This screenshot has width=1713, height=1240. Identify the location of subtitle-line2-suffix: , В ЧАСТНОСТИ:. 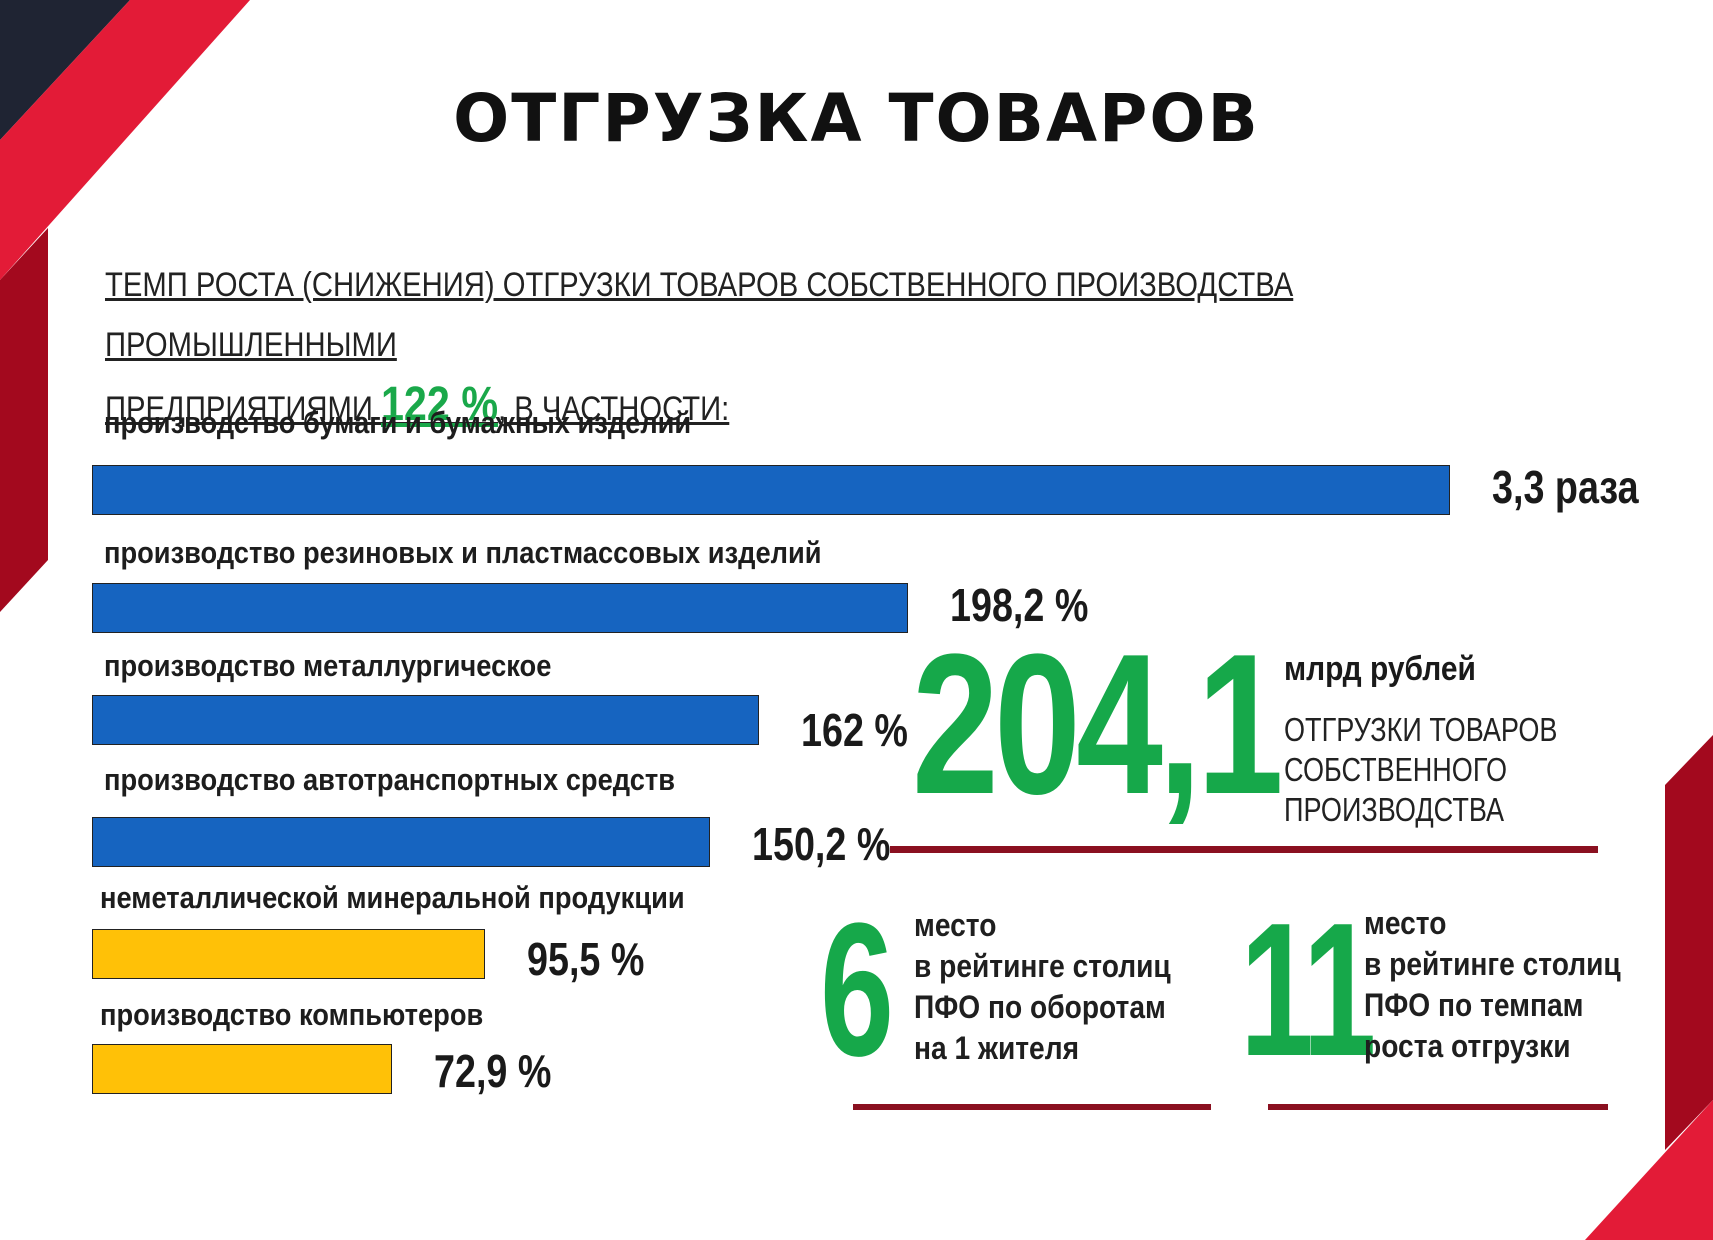
(614, 409).